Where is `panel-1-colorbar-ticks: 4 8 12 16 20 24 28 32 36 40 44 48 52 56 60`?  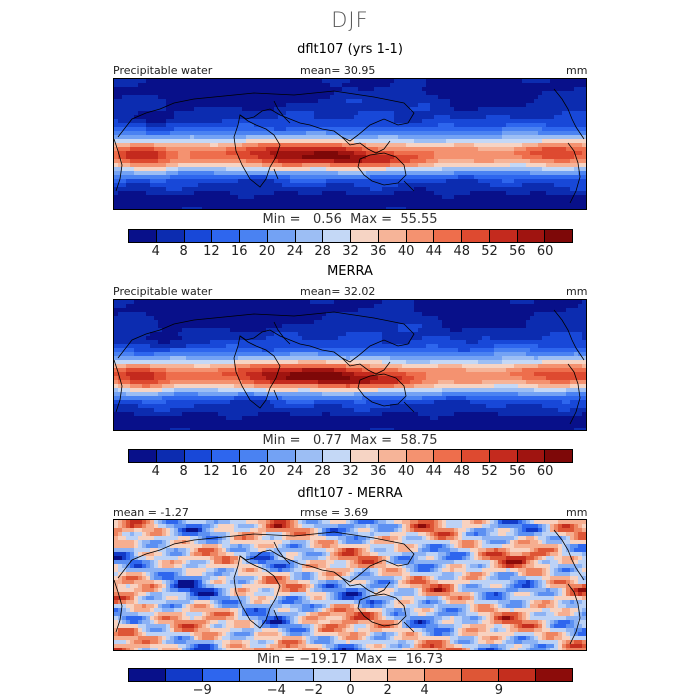 panel-1-colorbar-ticks: 4 8 12 16 20 24 28 32 36 40 44 48 52 56 60 is located at coordinates (350, 252).